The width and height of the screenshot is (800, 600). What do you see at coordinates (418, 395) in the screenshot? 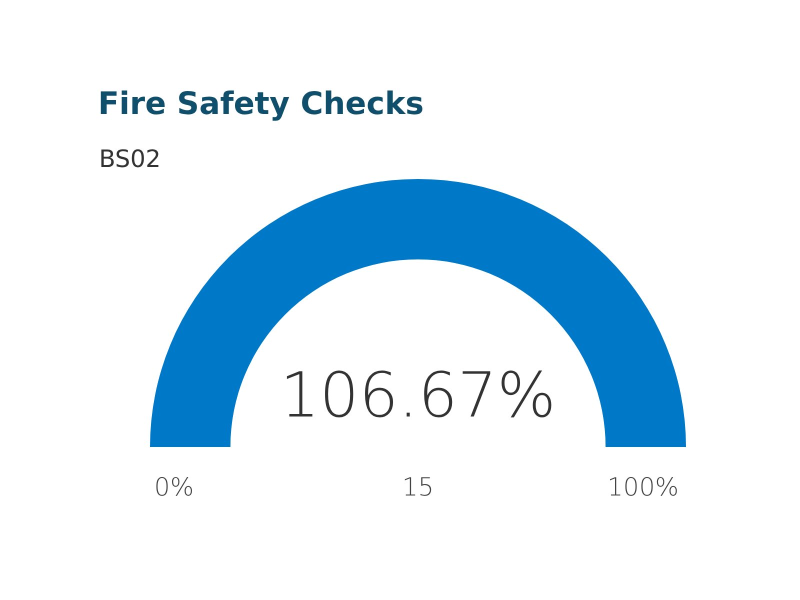
I see `text: 106.67%` at bounding box center [418, 395].